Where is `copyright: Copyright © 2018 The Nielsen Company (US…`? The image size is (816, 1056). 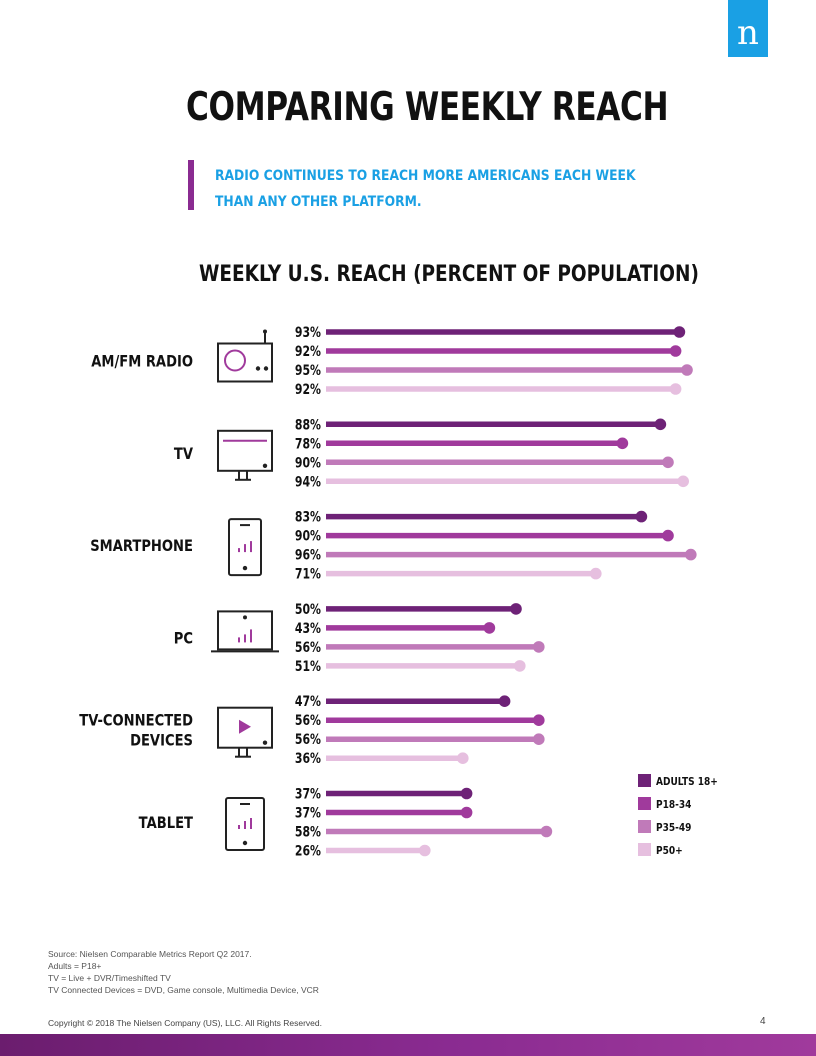 copyright: Copyright © 2018 The Nielsen Company (US… is located at coordinates (185, 1023).